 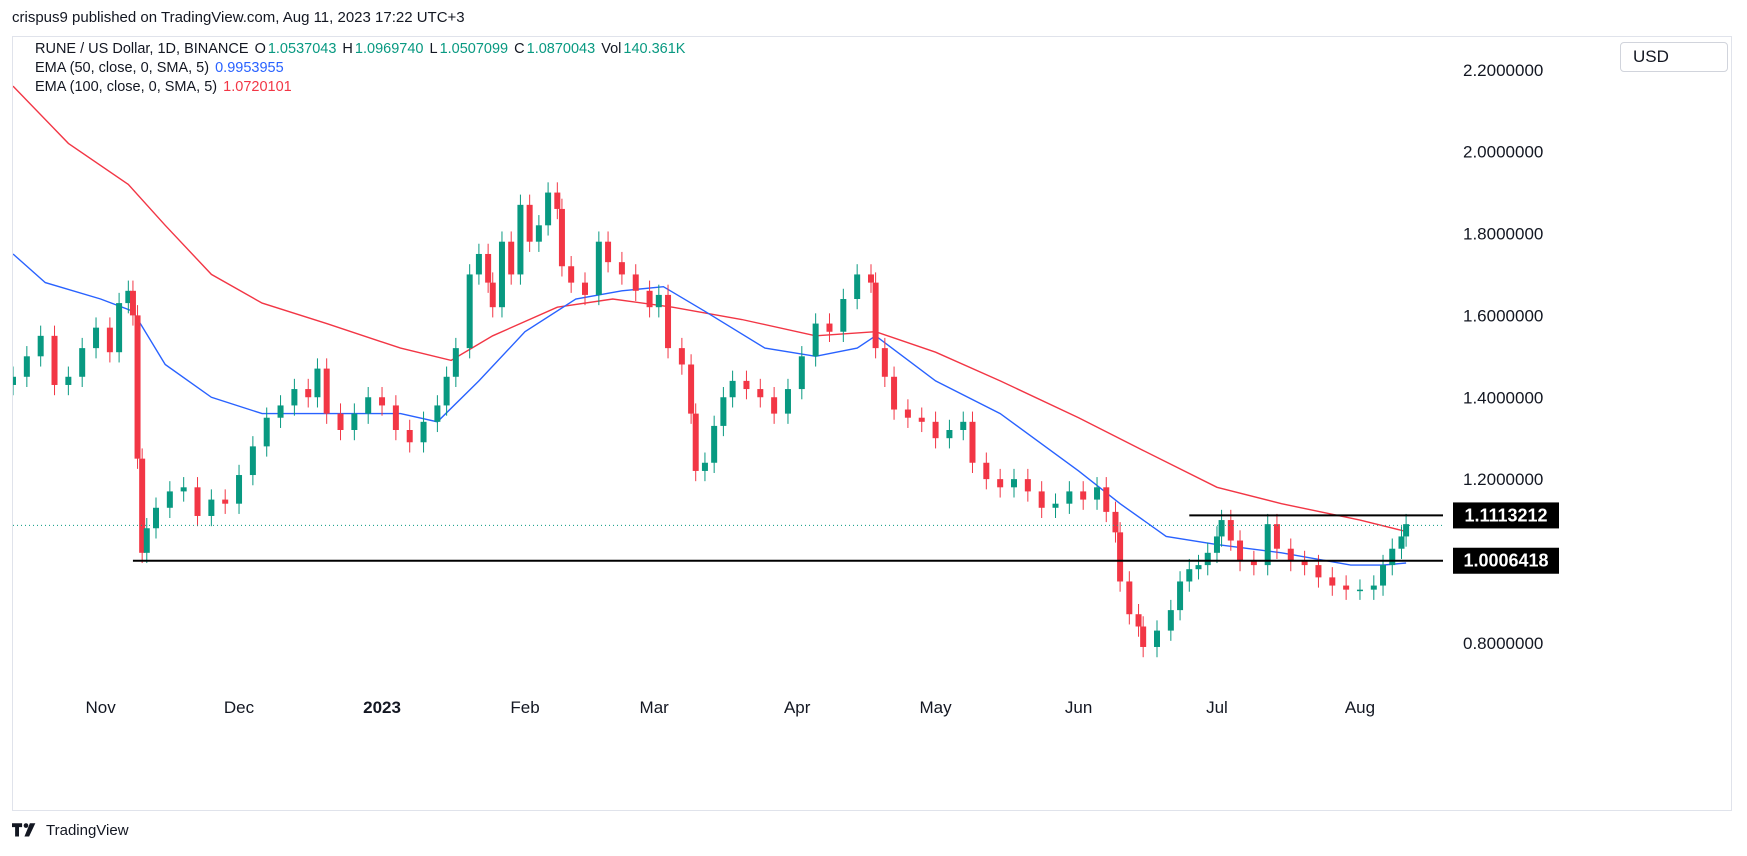 I want to click on x-tick-label: Nov, so click(x=101, y=707).